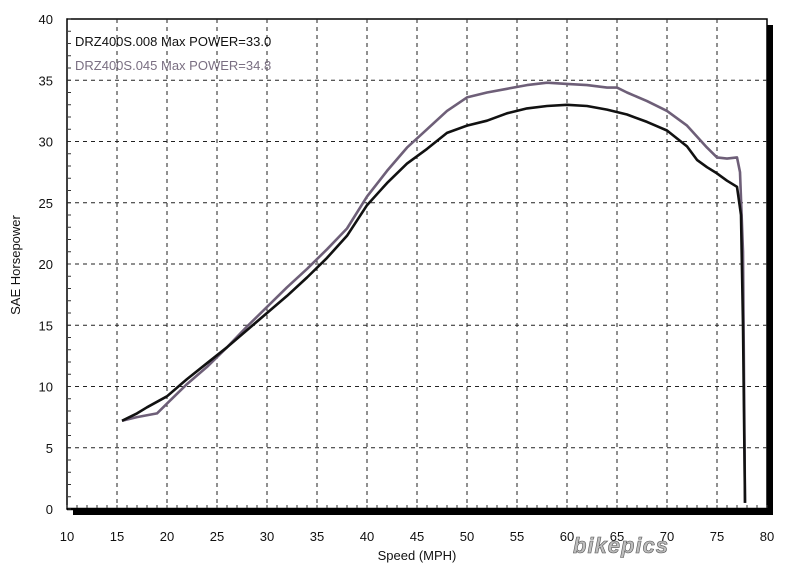  Describe the element at coordinates (67, 536) in the screenshot. I see `x-tick-label: 10` at that location.